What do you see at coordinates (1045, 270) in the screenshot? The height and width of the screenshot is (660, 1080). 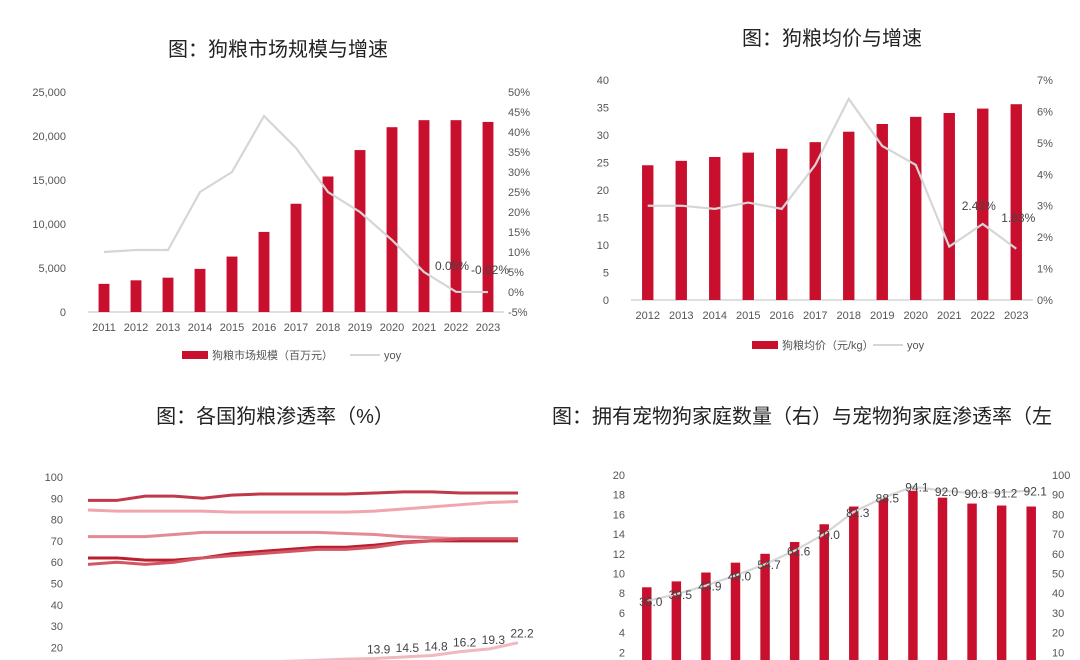 I see `chart2-ytick-right: 1%` at bounding box center [1045, 270].